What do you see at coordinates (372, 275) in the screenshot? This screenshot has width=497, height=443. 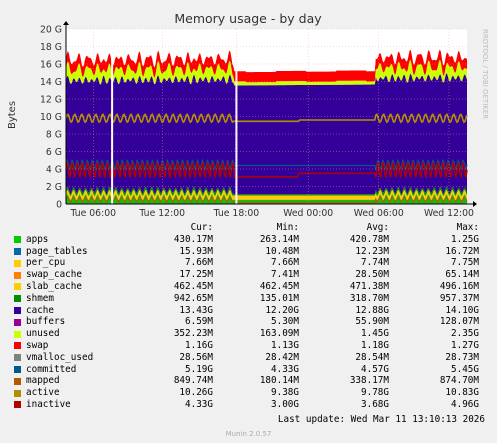 I see `legend-avg: 28.50M` at bounding box center [372, 275].